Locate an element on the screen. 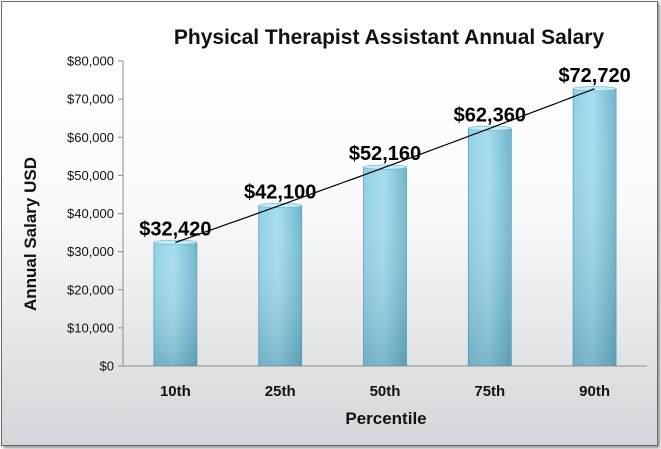 This screenshot has width=661, height=449. x-tick-label: 75th is located at coordinates (489, 391).